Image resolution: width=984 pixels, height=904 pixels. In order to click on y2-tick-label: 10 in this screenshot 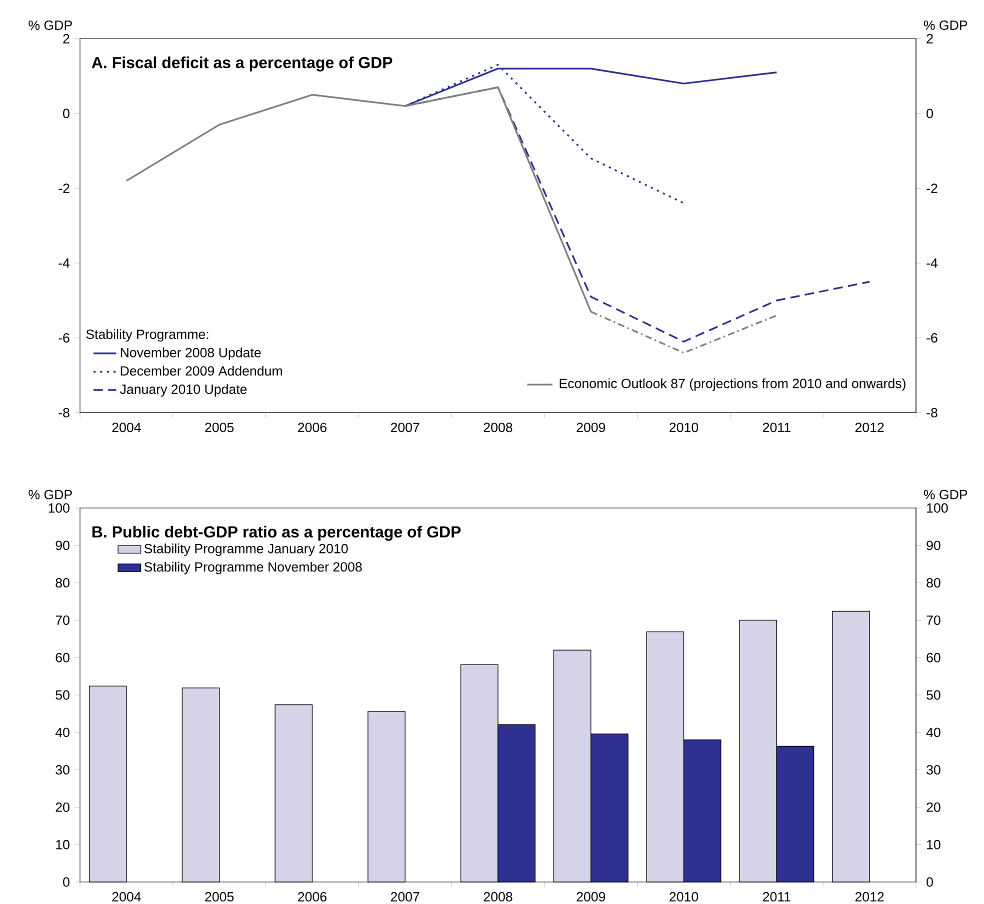, I will do `click(933, 845)`.